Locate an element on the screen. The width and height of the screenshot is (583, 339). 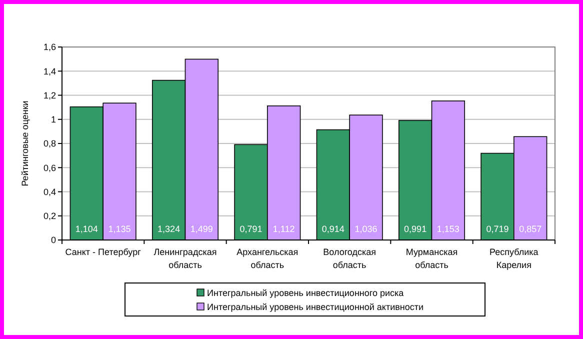
data-label: 0,857 is located at coordinates (530, 229).